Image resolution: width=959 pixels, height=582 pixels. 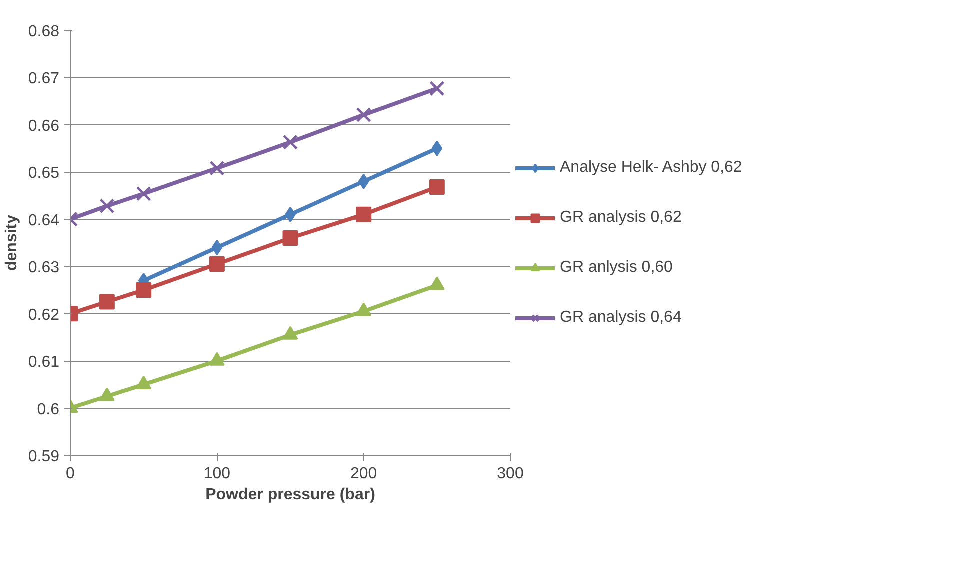 I want to click on y-tick-label: 0.64, so click(x=44, y=221).